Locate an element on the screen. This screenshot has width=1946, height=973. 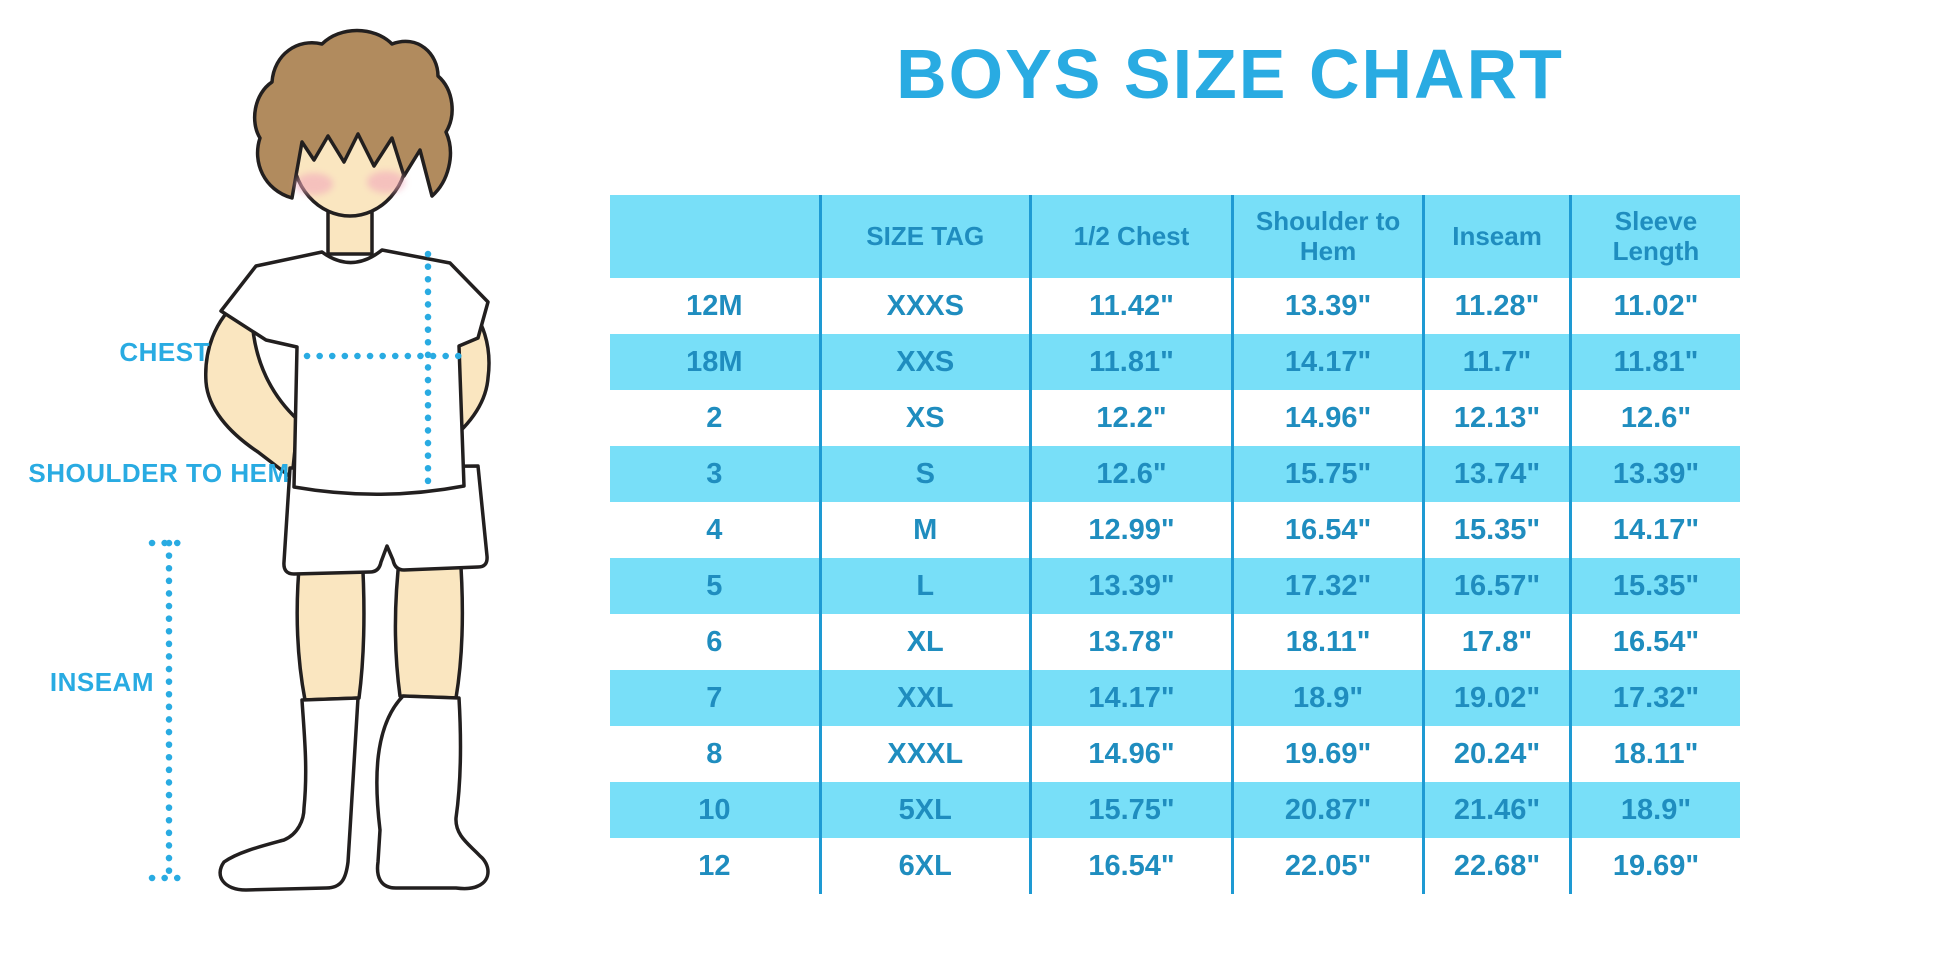
table-cell: 11.7" is located at coordinates (1496, 362).